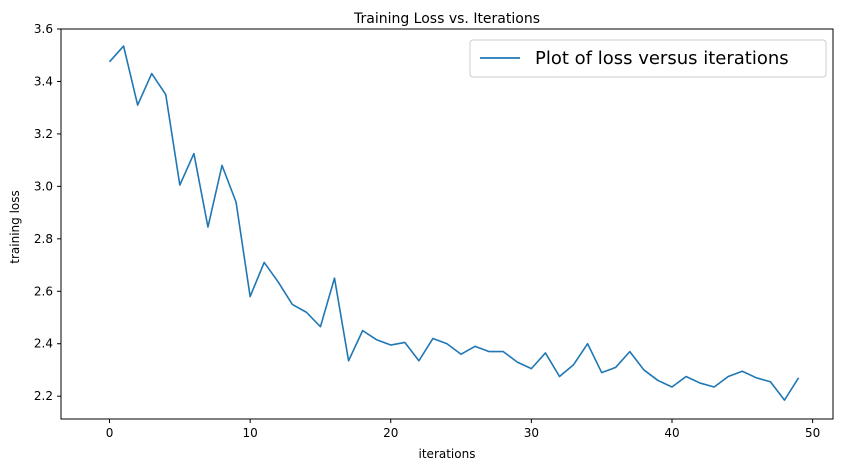  What do you see at coordinates (15, 226) in the screenshot?
I see `y-axis-label: training loss` at bounding box center [15, 226].